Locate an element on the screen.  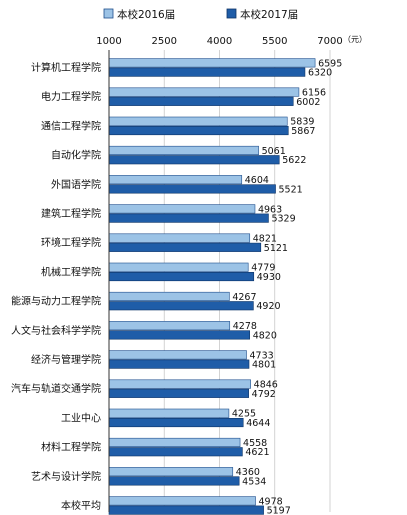
data-label: 5121 is located at coordinates (276, 248).